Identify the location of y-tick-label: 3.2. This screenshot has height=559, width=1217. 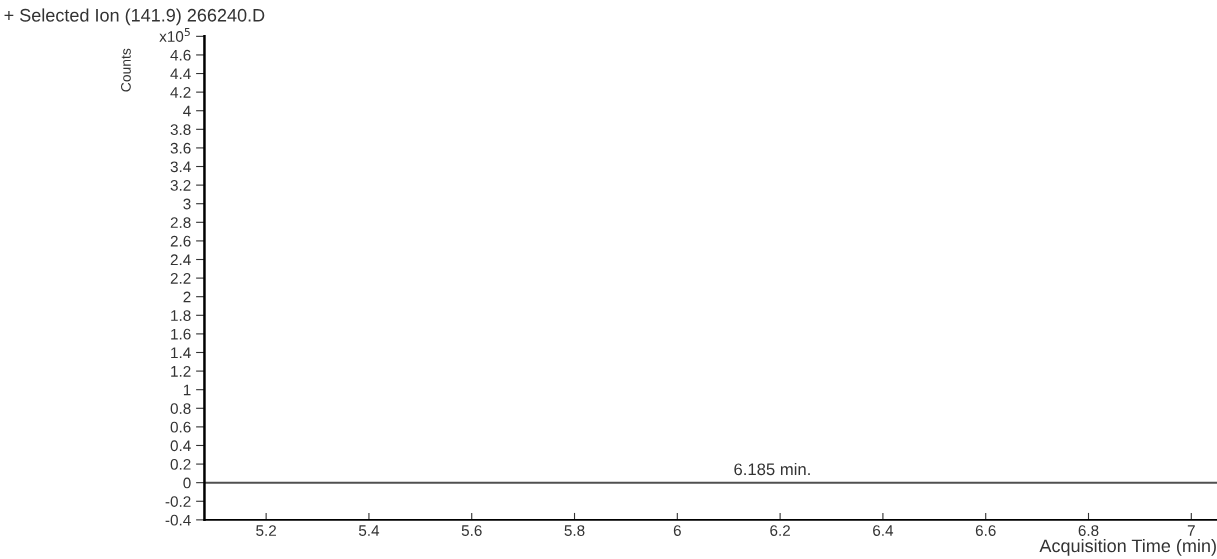
(180, 185).